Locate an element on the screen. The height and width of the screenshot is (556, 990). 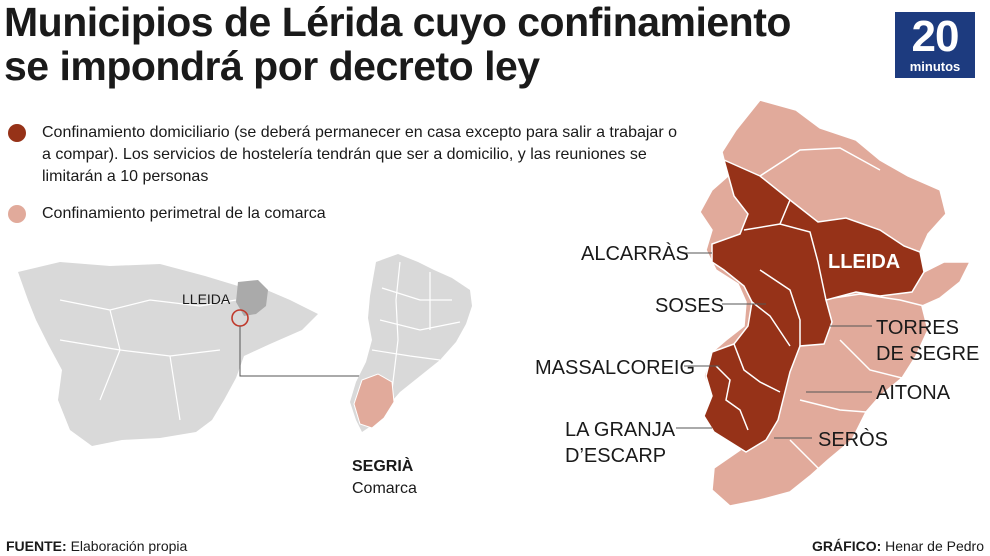
spain-mainland is located at coordinates (168, 354).